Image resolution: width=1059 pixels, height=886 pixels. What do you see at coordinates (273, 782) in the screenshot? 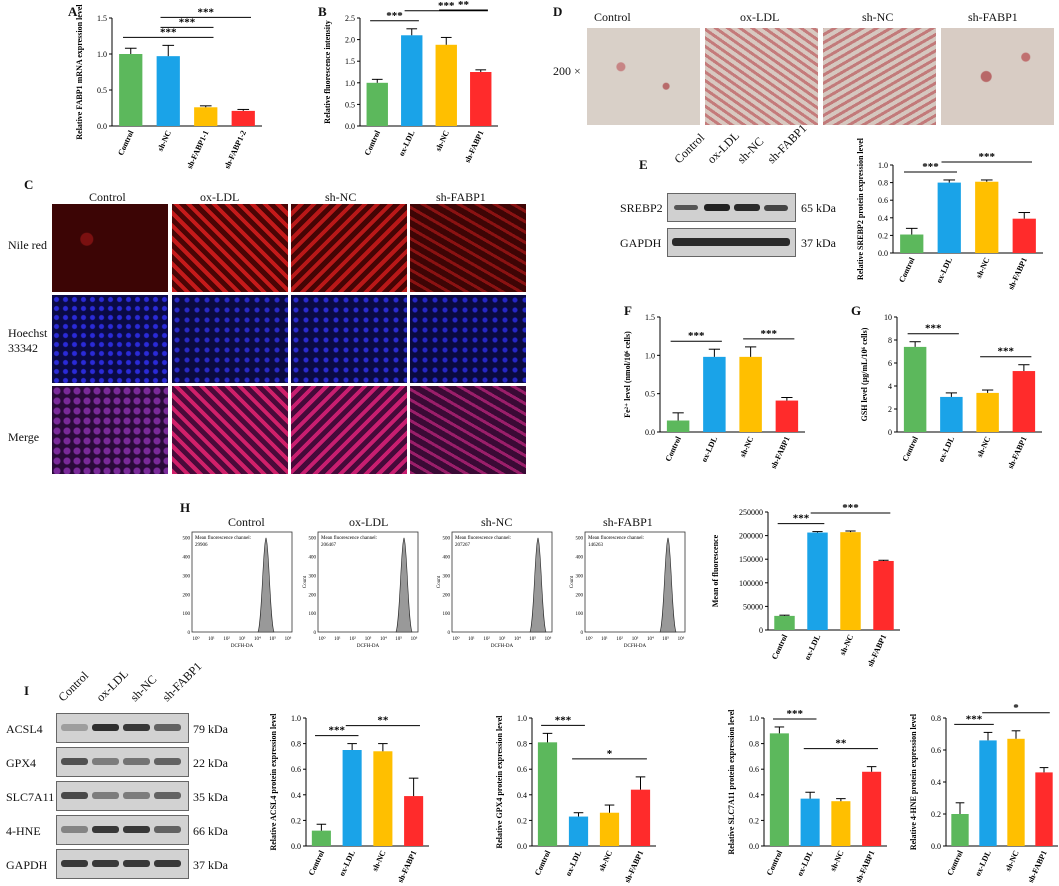
I see `y-axis-title: Relative ACSL4 protein expression level` at bounding box center [273, 782].